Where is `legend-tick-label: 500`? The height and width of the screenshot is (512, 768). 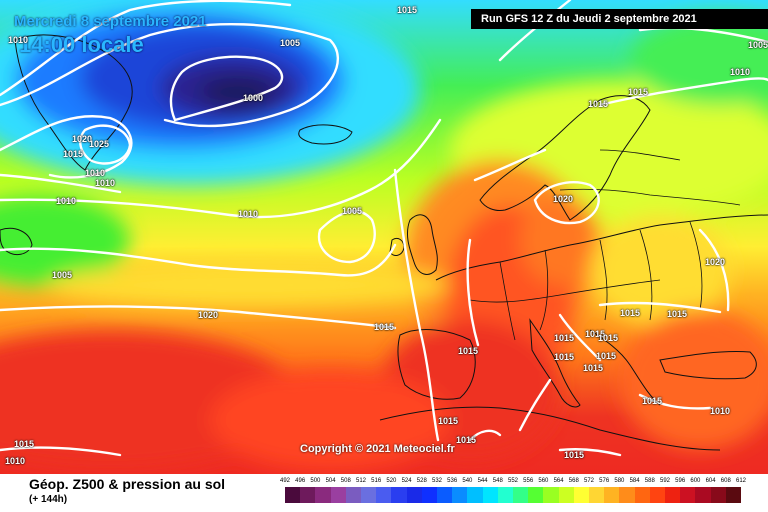
legend-tick-label: 500 is located at coordinates (315, 481).